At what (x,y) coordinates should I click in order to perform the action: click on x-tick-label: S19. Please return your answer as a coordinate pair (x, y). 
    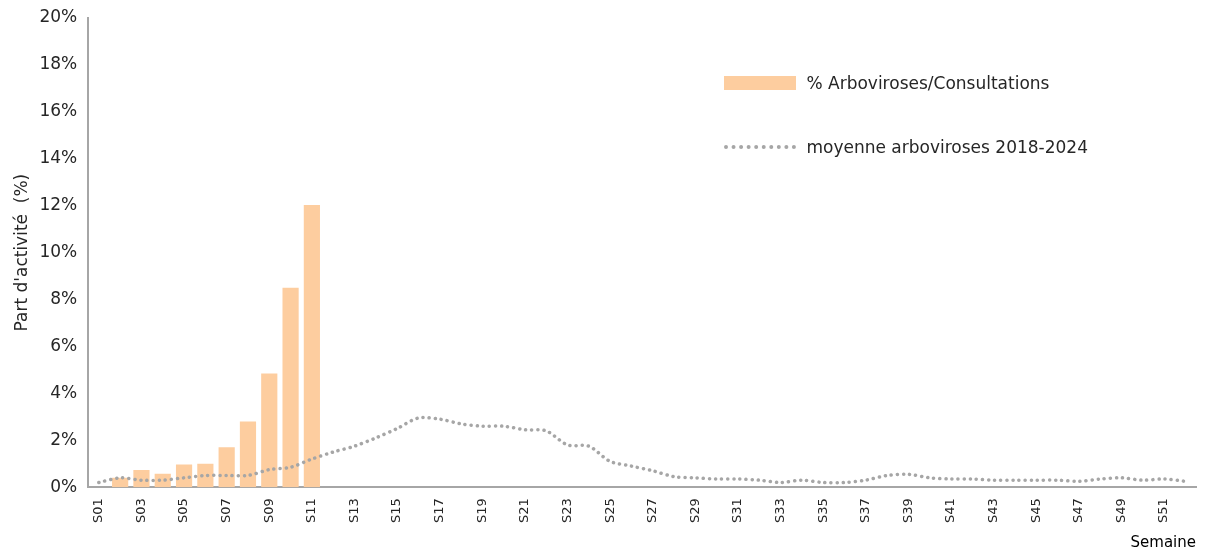
    Looking at the image, I should click on (481, 510).